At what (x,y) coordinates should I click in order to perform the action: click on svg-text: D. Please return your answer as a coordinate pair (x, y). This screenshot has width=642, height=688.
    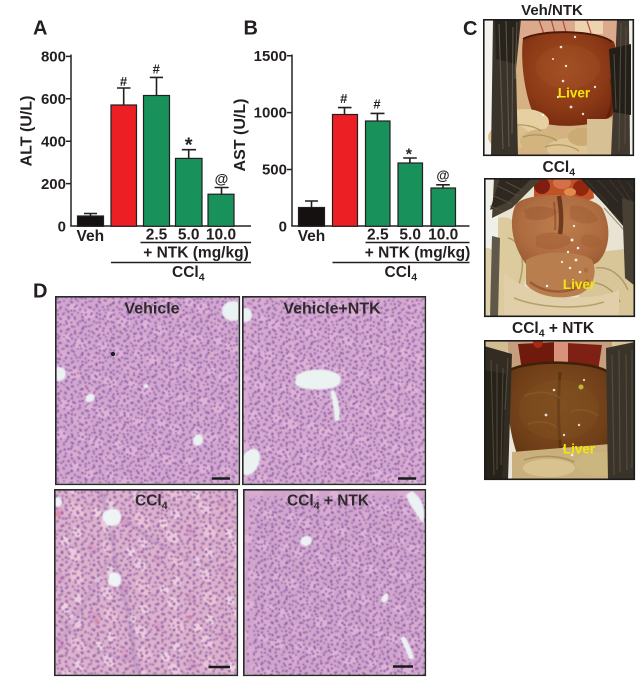
    Looking at the image, I should click on (40, 292).